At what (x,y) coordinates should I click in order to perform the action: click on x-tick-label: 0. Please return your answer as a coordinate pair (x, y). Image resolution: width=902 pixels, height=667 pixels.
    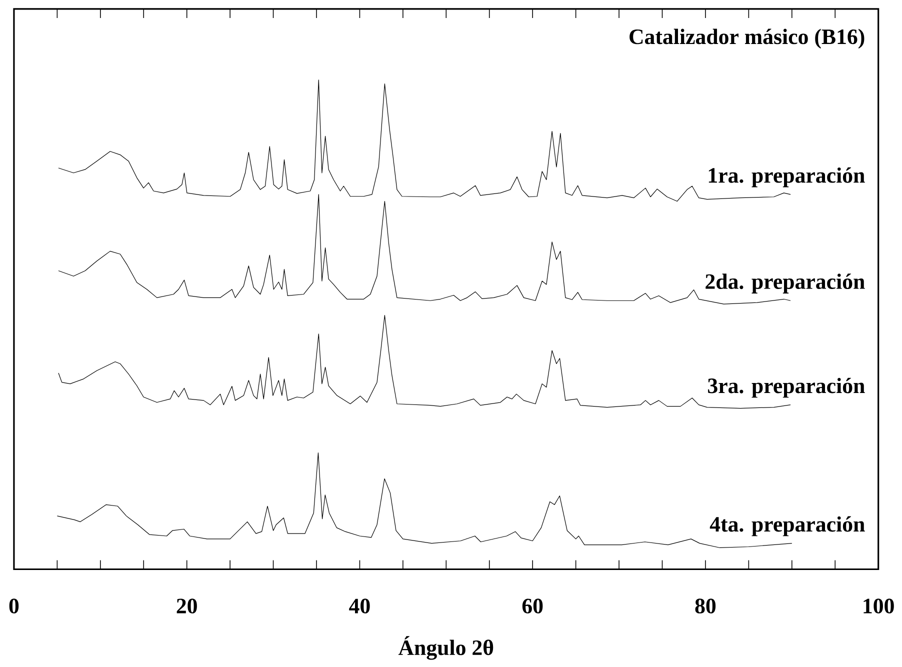
    Looking at the image, I should click on (14, 606).